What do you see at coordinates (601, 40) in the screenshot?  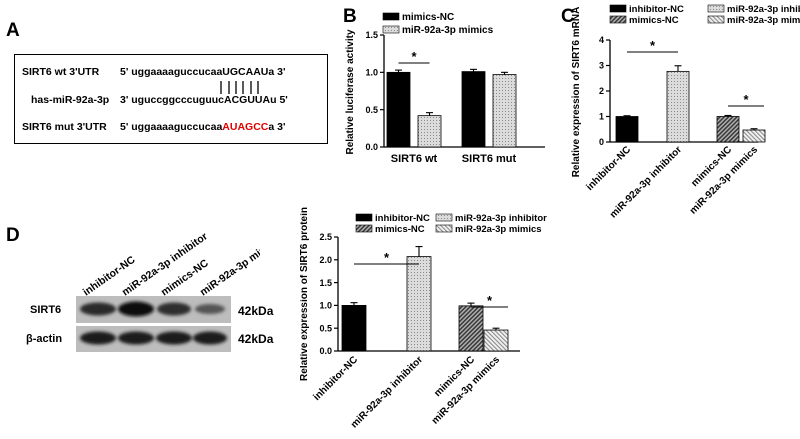 I see `y-tick-label: 4` at bounding box center [601, 40].